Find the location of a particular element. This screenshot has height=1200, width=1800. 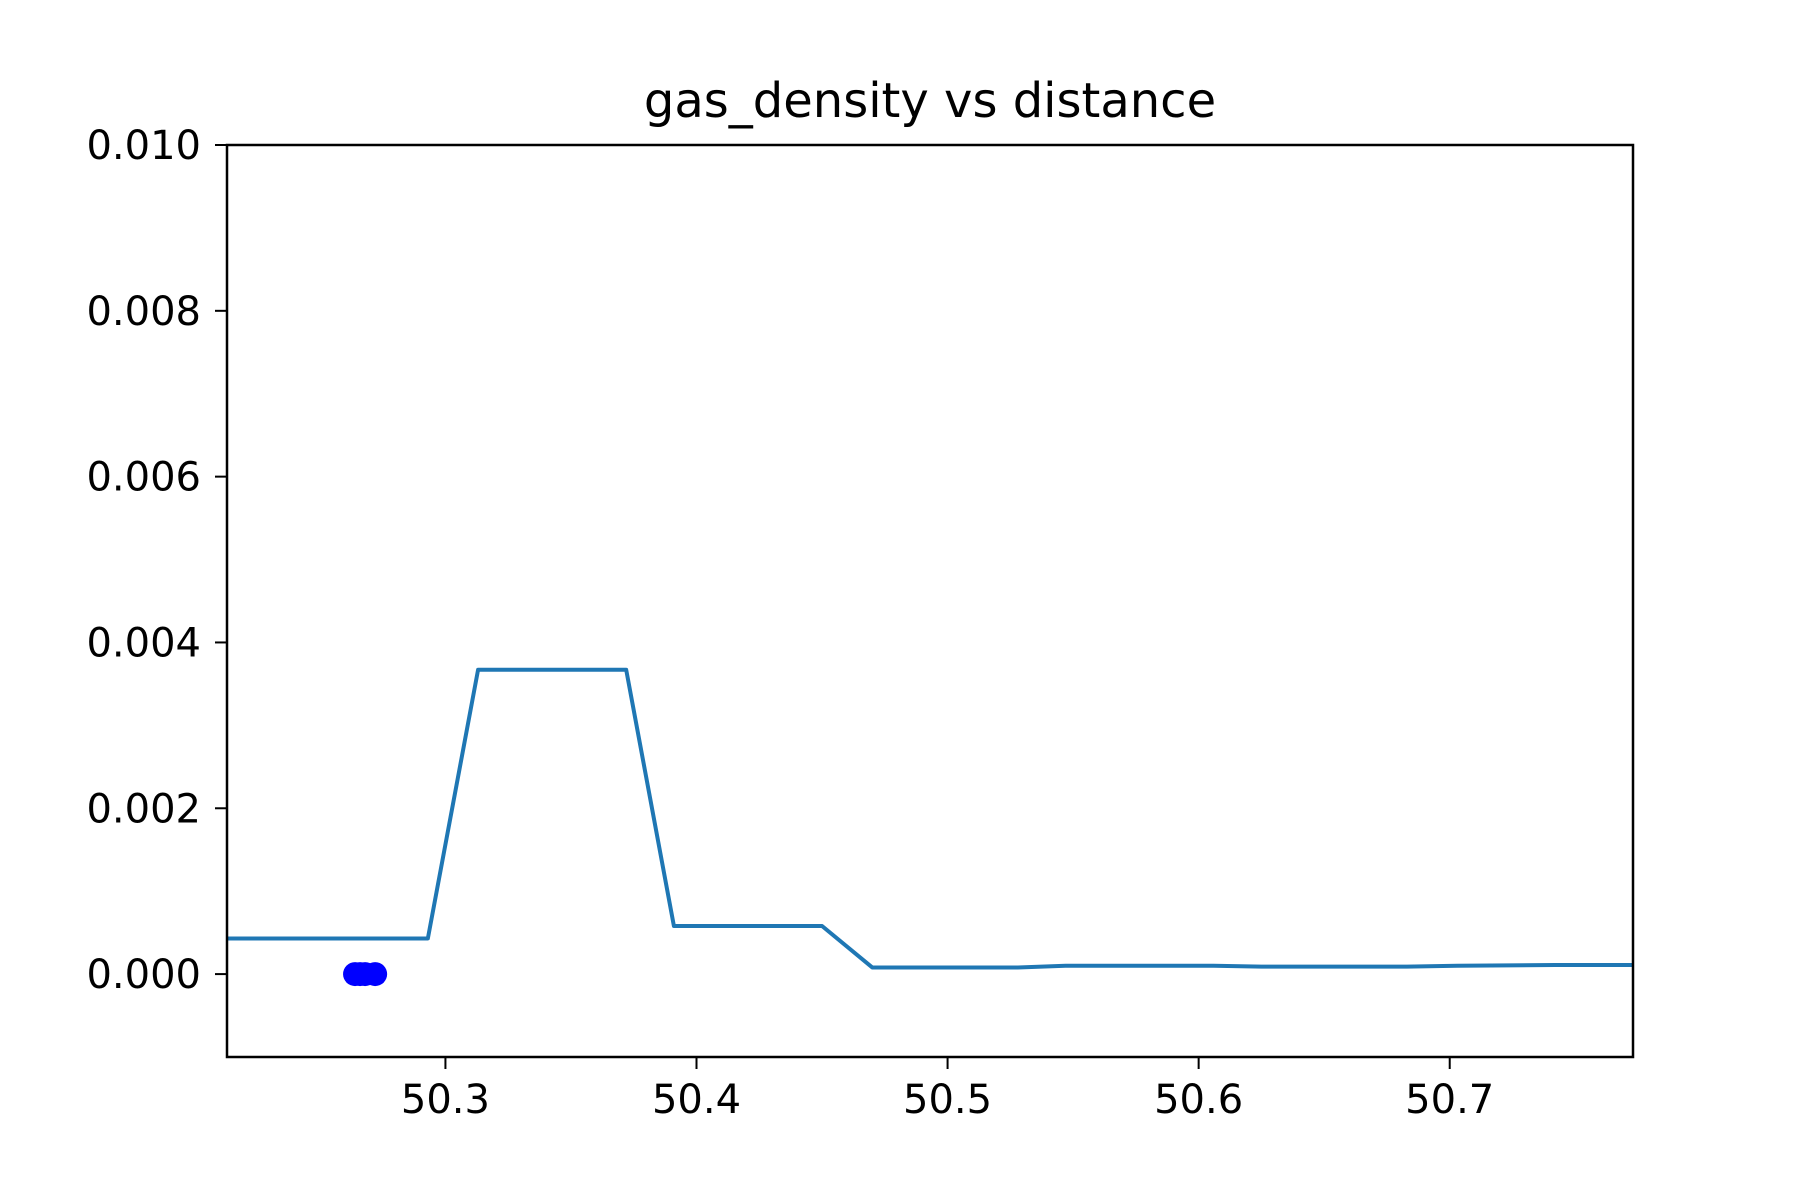

chart-title: gas_density vs distance is located at coordinates (930, 101).